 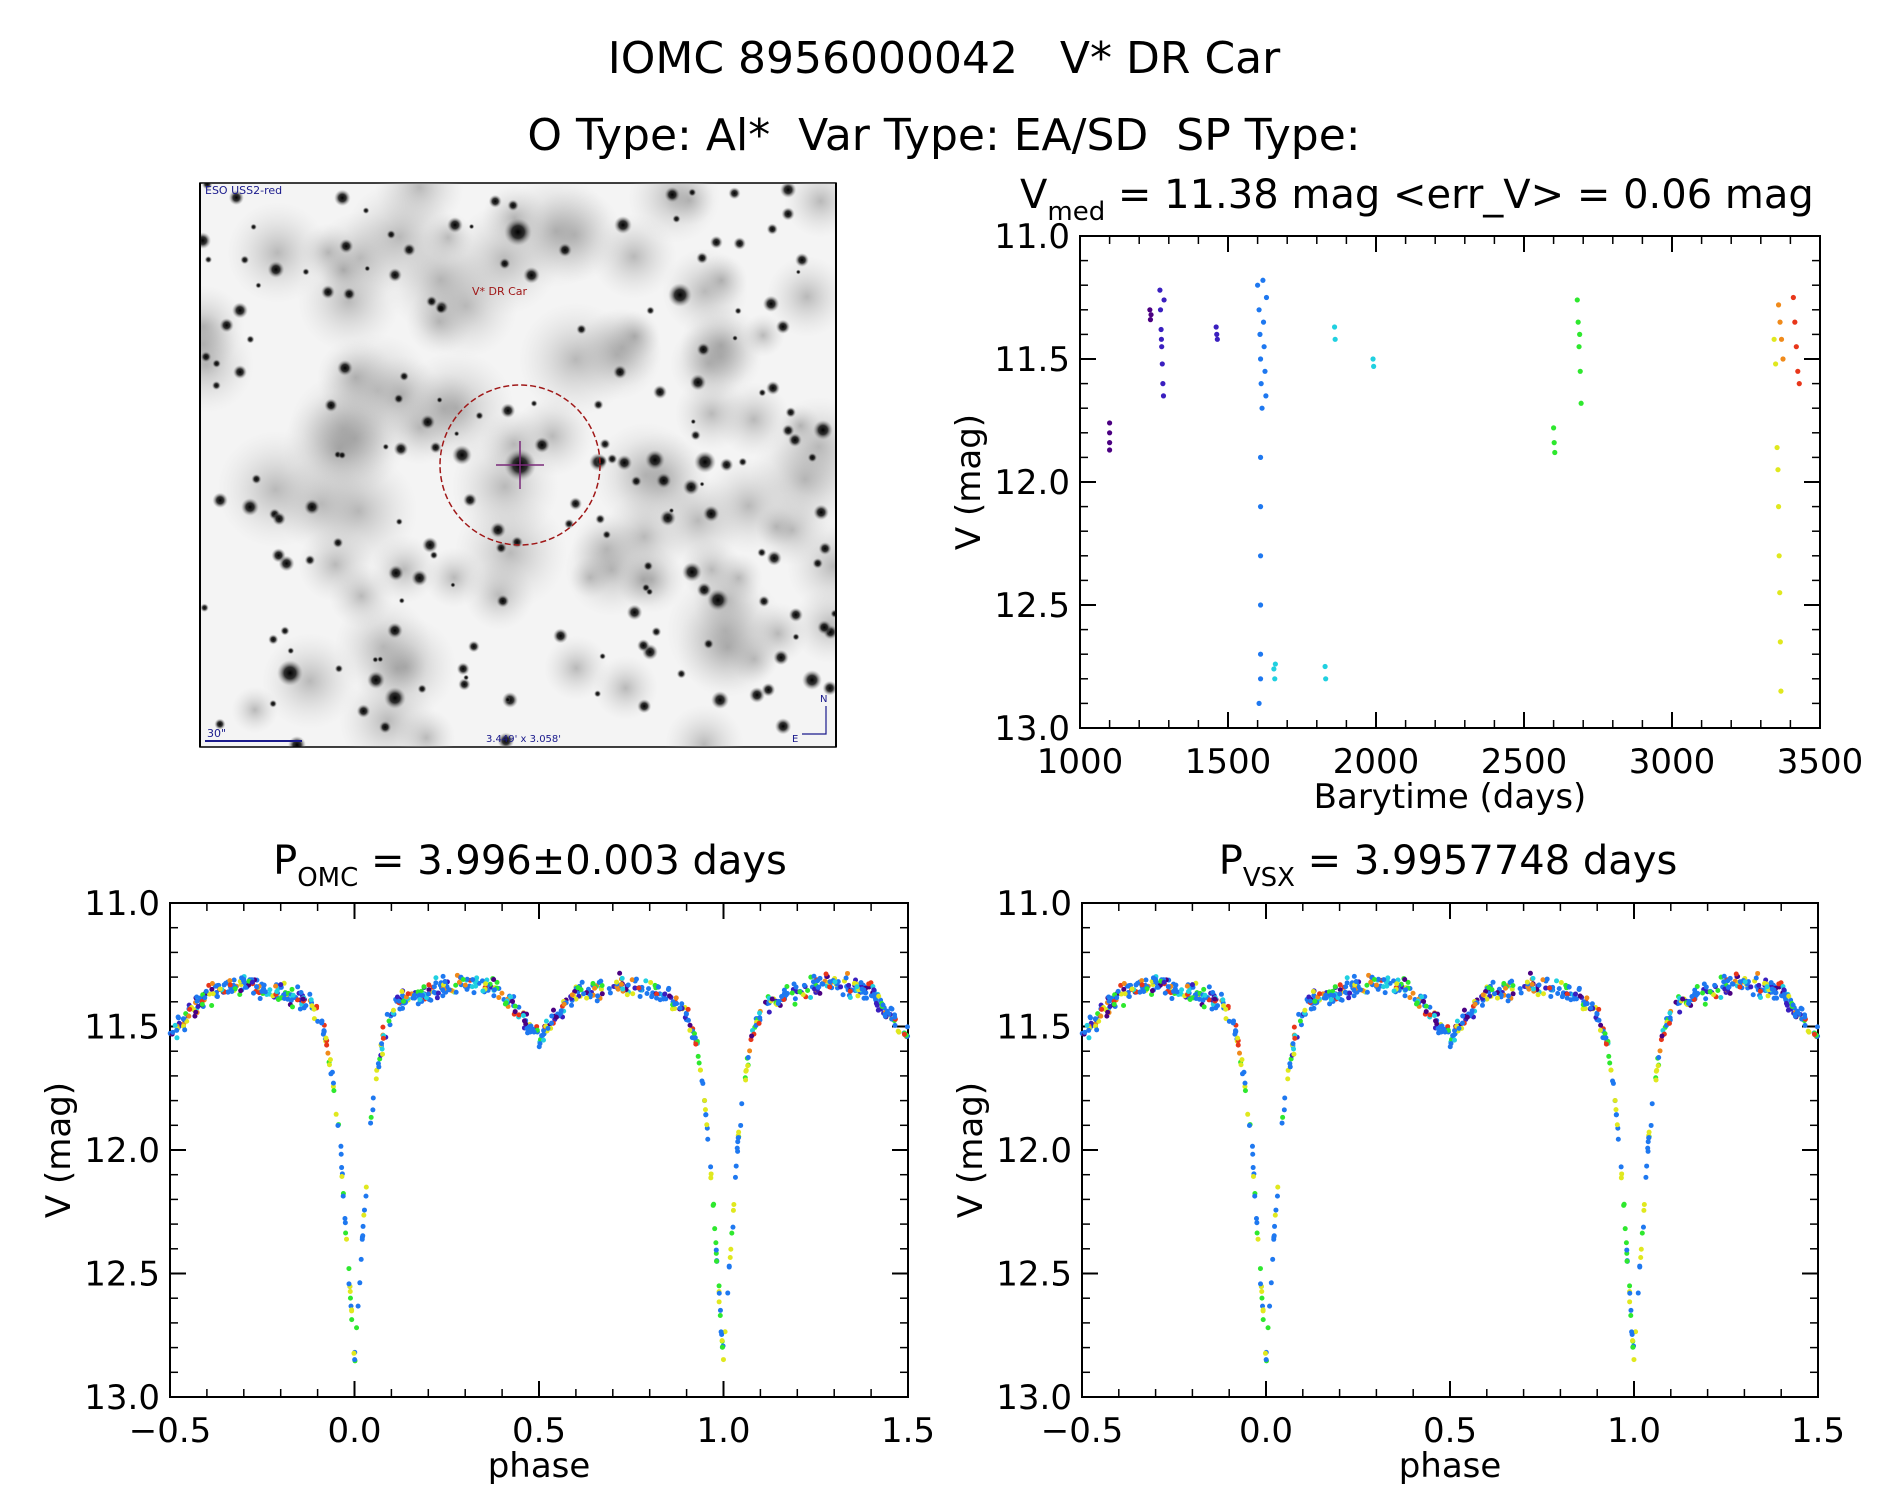 What do you see at coordinates (1032, 360) in the screenshot?
I see `light-curve-ytick-label: 11.5` at bounding box center [1032, 360].